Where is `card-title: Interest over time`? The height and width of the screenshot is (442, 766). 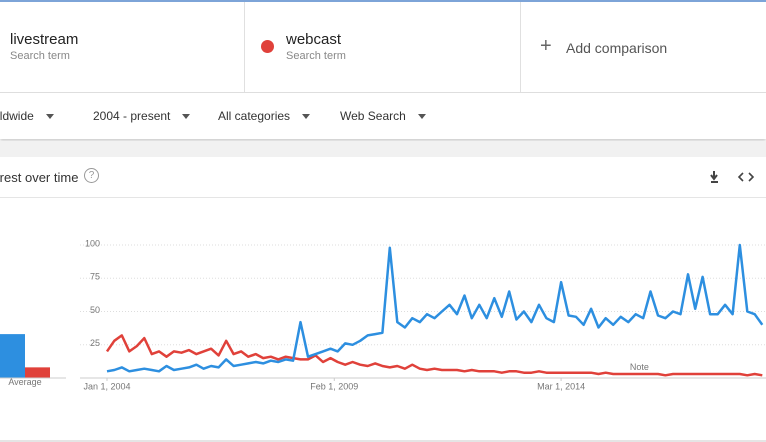
card-title: Interest over time is located at coordinates (39, 177).